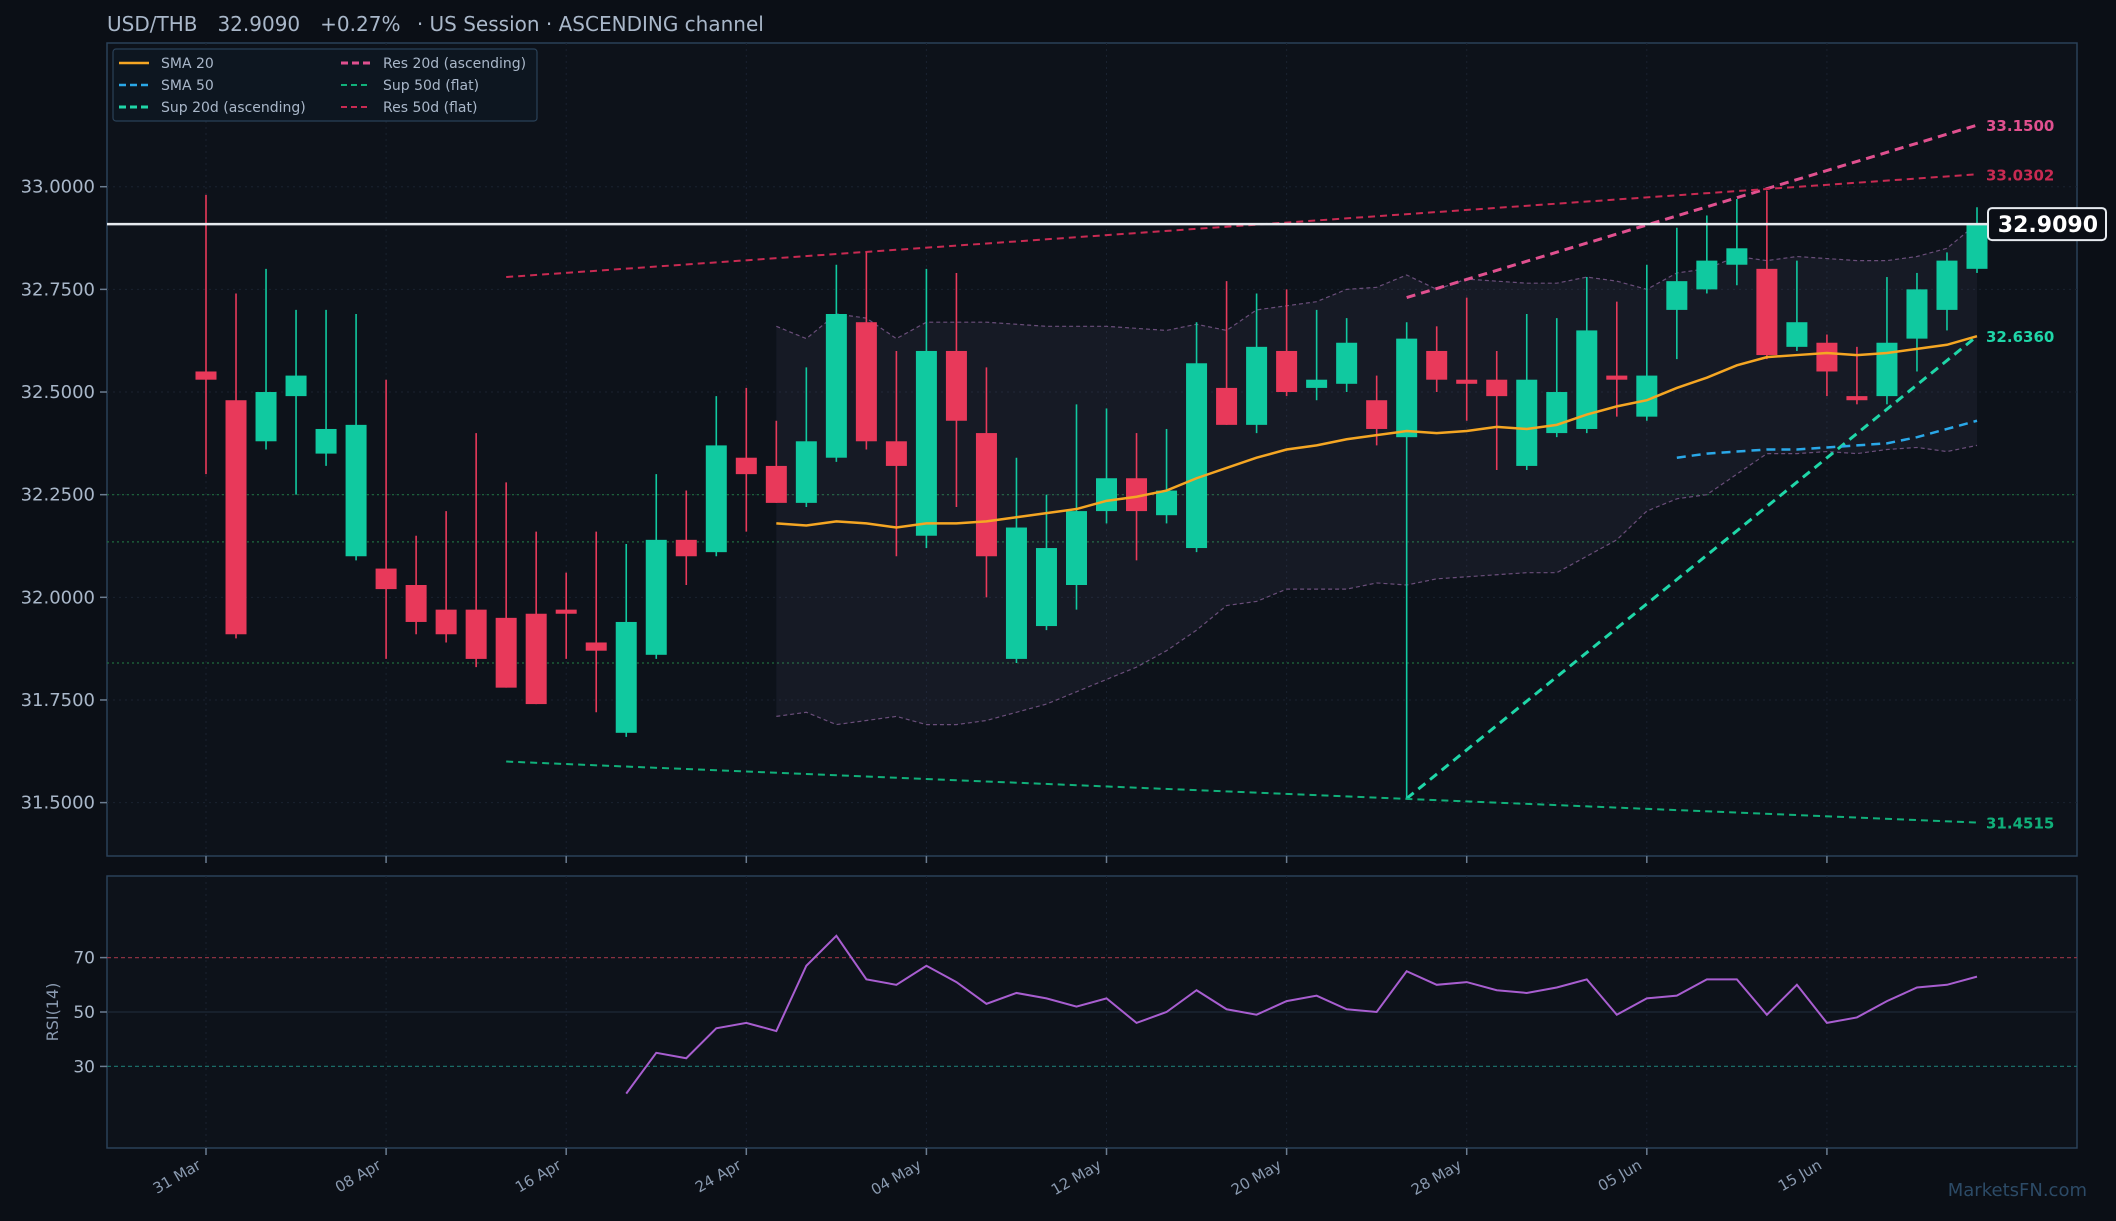 This screenshot has height=1221, width=2116. What do you see at coordinates (177, 1176) in the screenshot?
I see `x-tick-label: 31 Mar` at bounding box center [177, 1176].